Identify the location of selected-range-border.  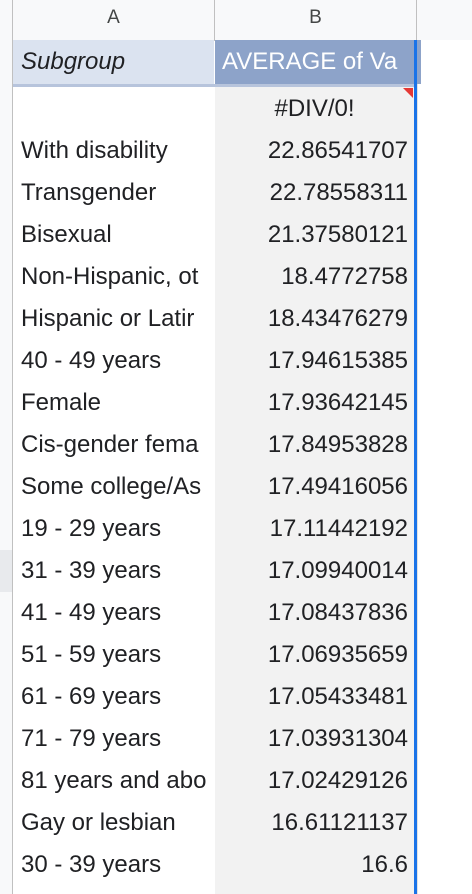
(415, 467).